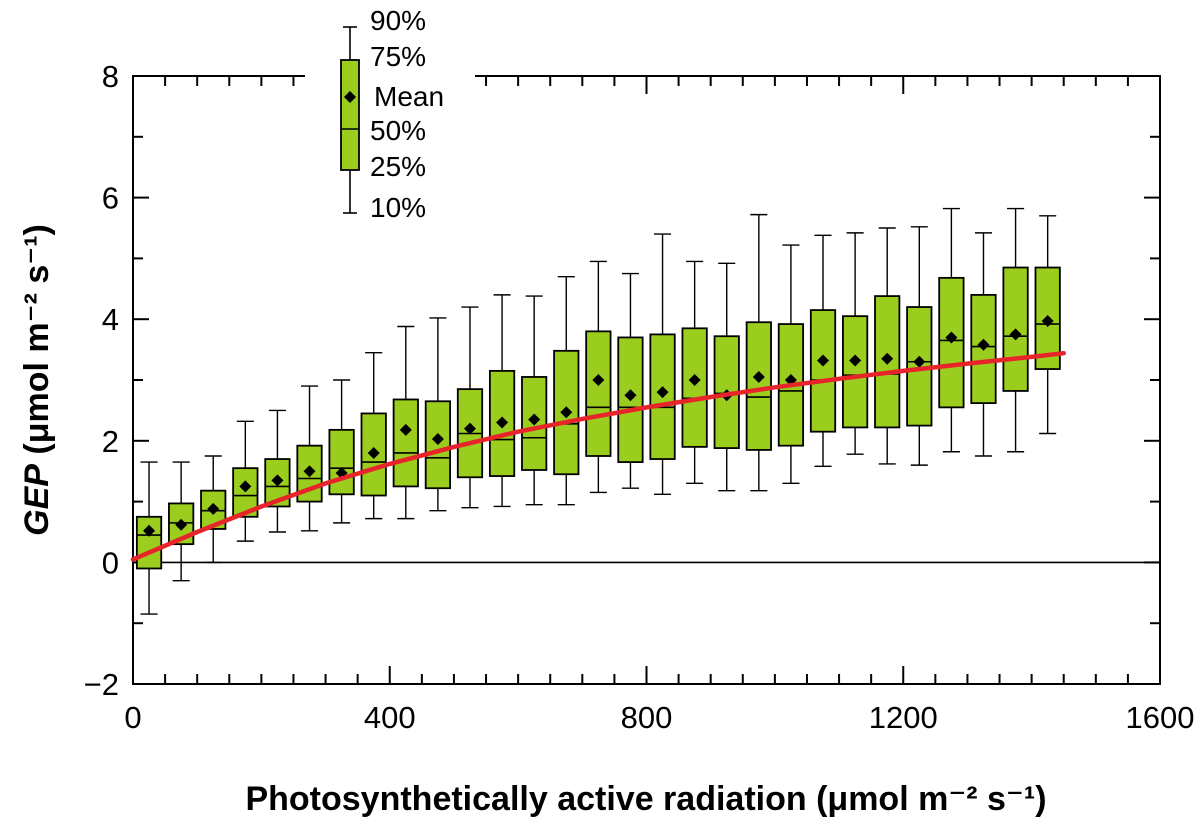 This screenshot has width=1203, height=830. What do you see at coordinates (647, 717) in the screenshot?
I see `x-tick-label: 800` at bounding box center [647, 717].